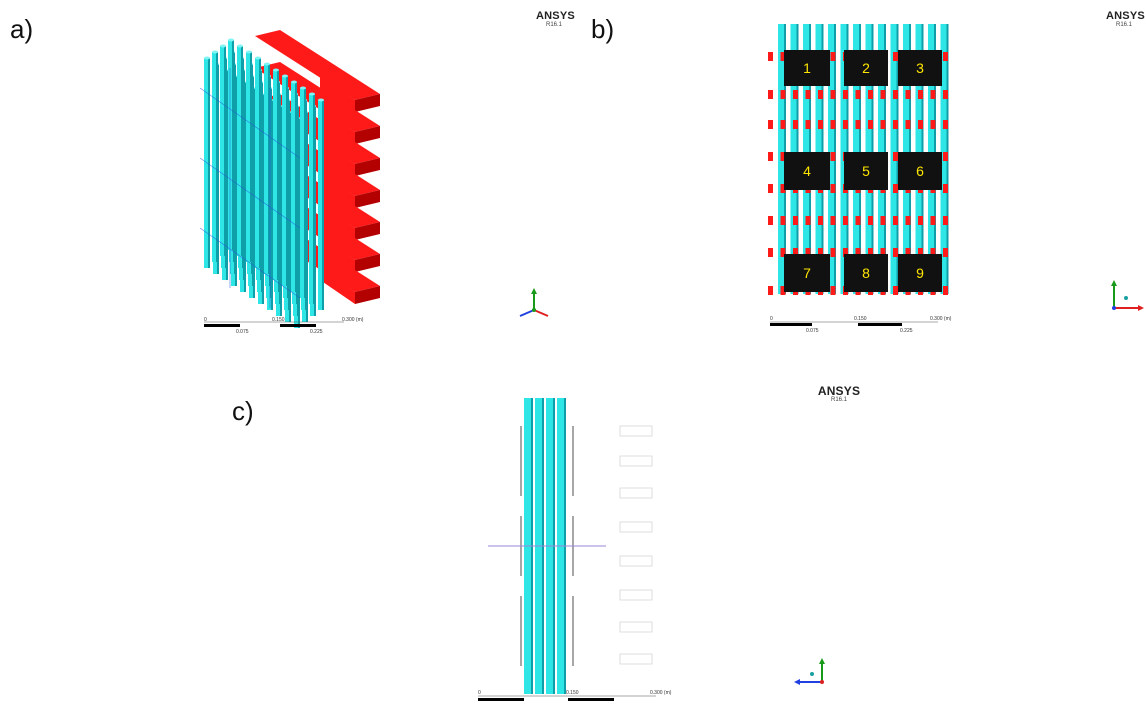  I want to click on measurement-block: 1, so click(807, 68).